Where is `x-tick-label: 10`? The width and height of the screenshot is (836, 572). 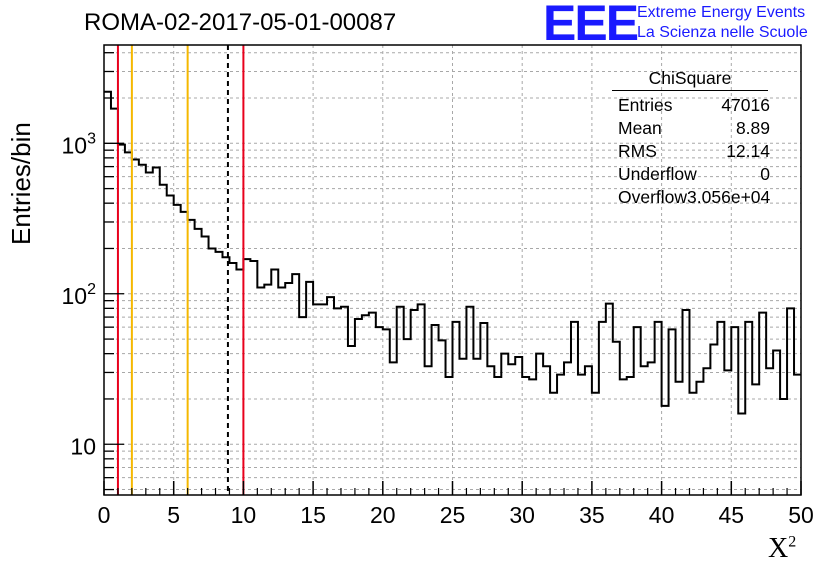
x-tick-label: 10 is located at coordinates (244, 515).